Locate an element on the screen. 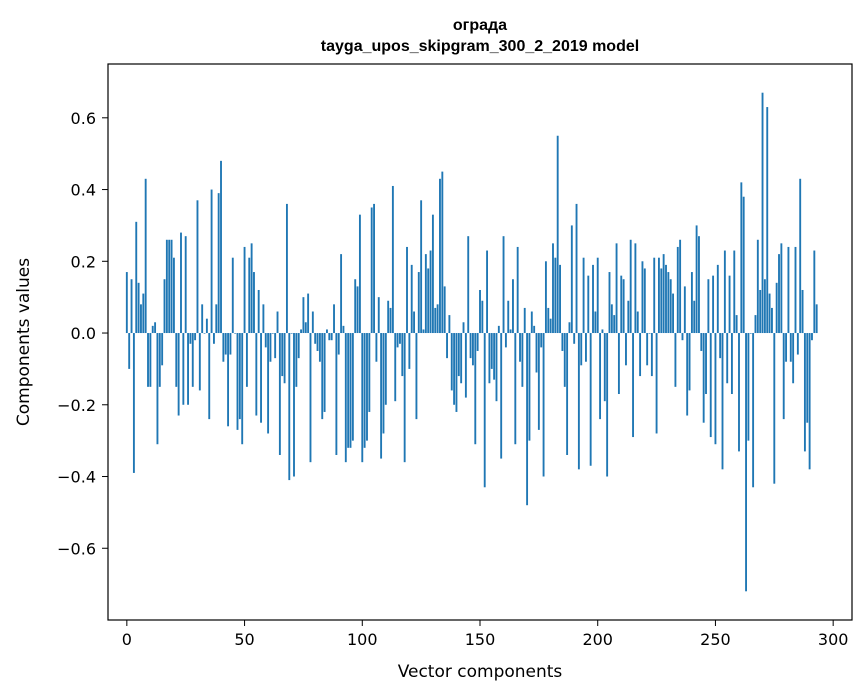 Image resolution: width=867 pixels, height=696 pixels. y-tick-label: −0.4 is located at coordinates (76, 477).